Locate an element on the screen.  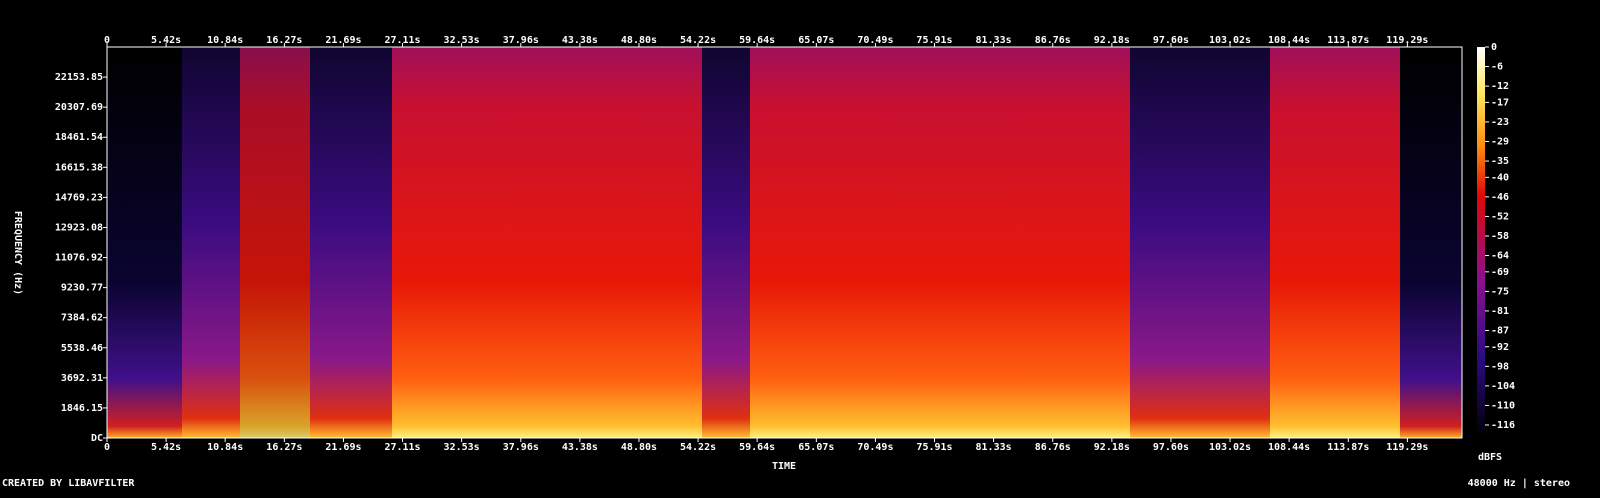
colorbar-tick-label: -81 is located at coordinates (1500, 311).